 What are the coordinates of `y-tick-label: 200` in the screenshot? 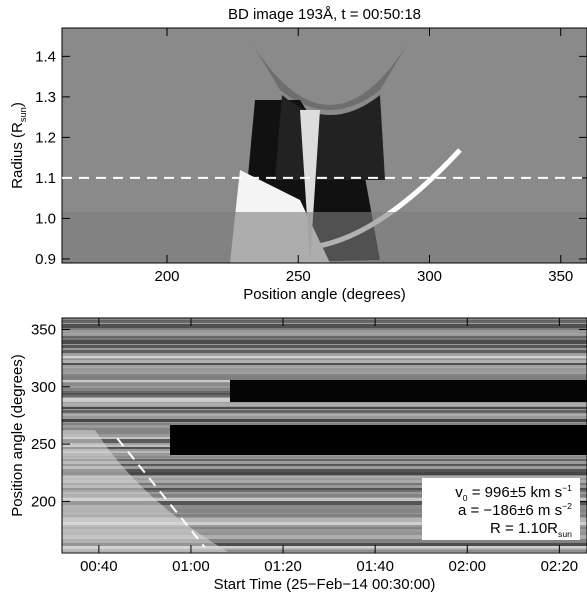 It's located at (43, 501).